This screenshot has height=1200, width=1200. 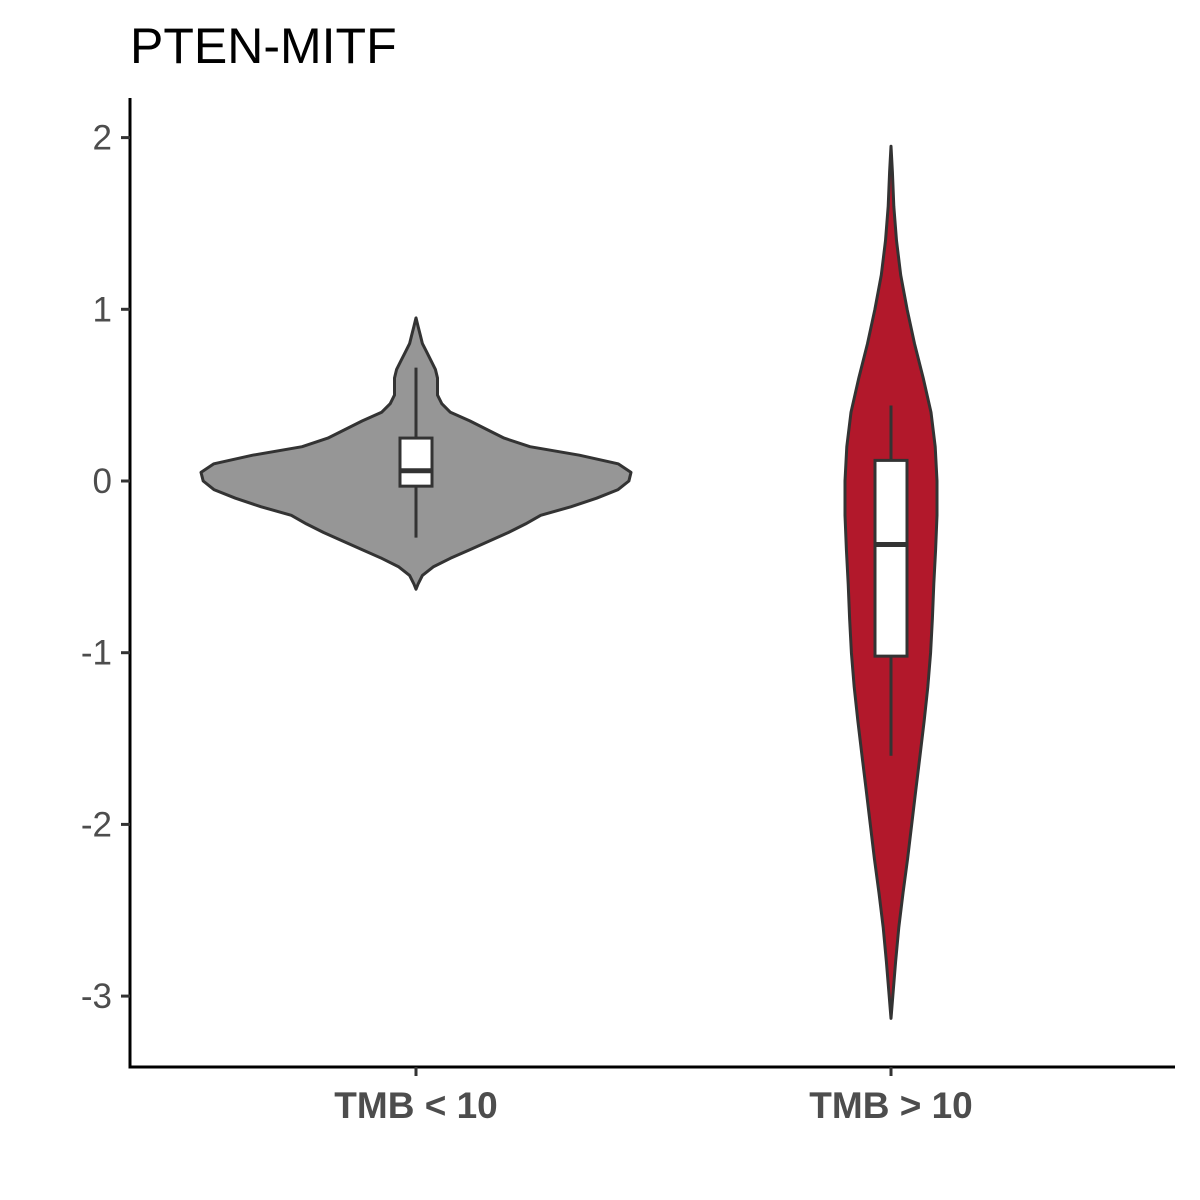 What do you see at coordinates (890, 1105) in the screenshot?
I see `x-tick-label: TMB > 10` at bounding box center [890, 1105].